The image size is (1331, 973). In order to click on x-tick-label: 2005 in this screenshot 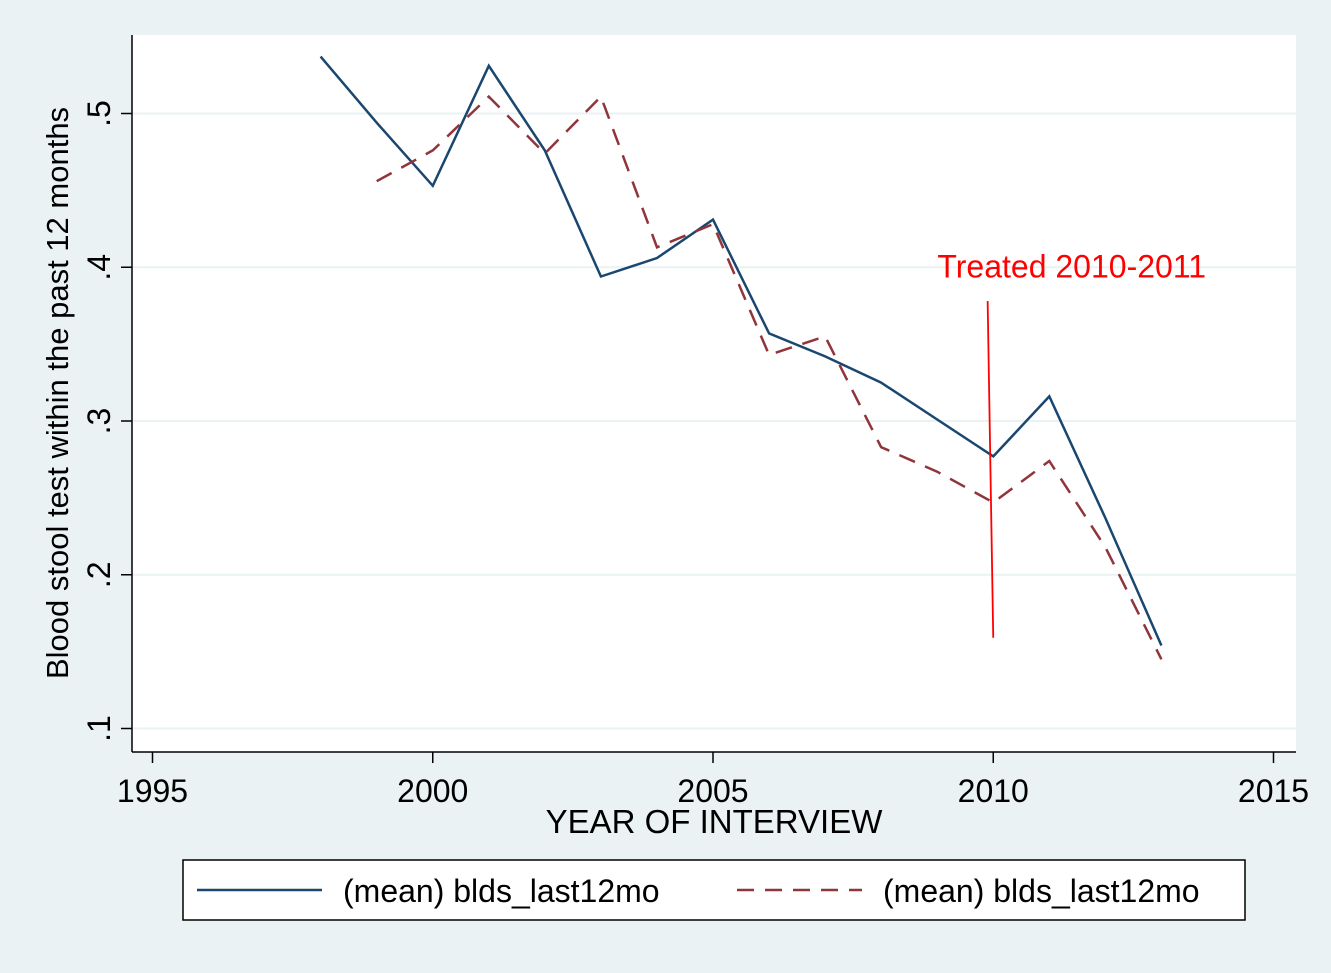, I will do `click(712, 791)`.